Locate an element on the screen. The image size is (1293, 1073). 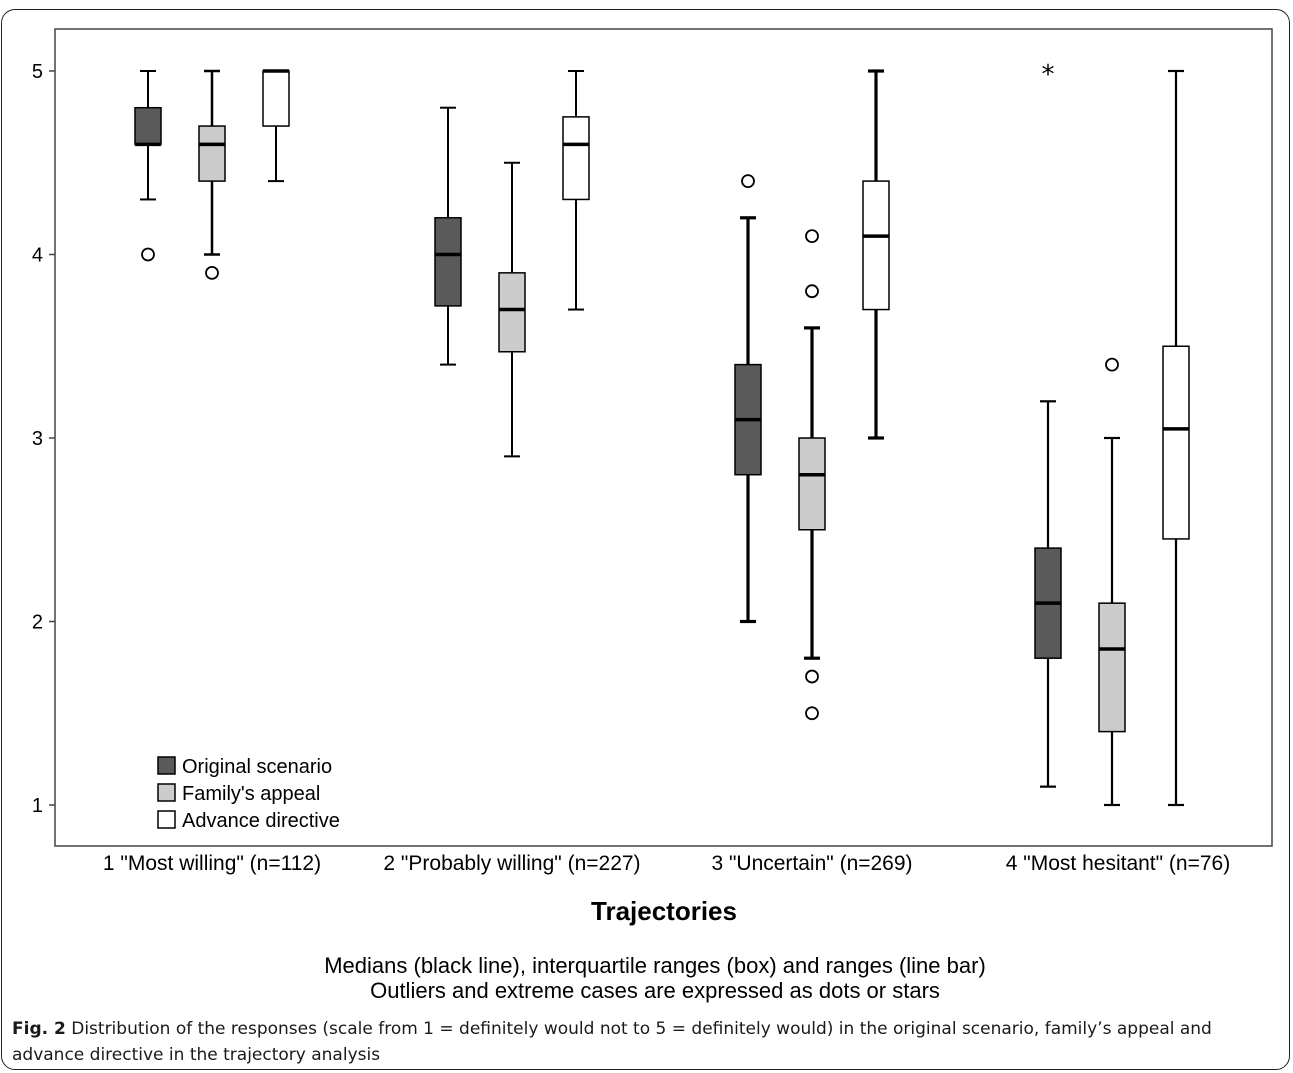
y-axis: 1 2 3 4 5 is located at coordinates (43, 439).